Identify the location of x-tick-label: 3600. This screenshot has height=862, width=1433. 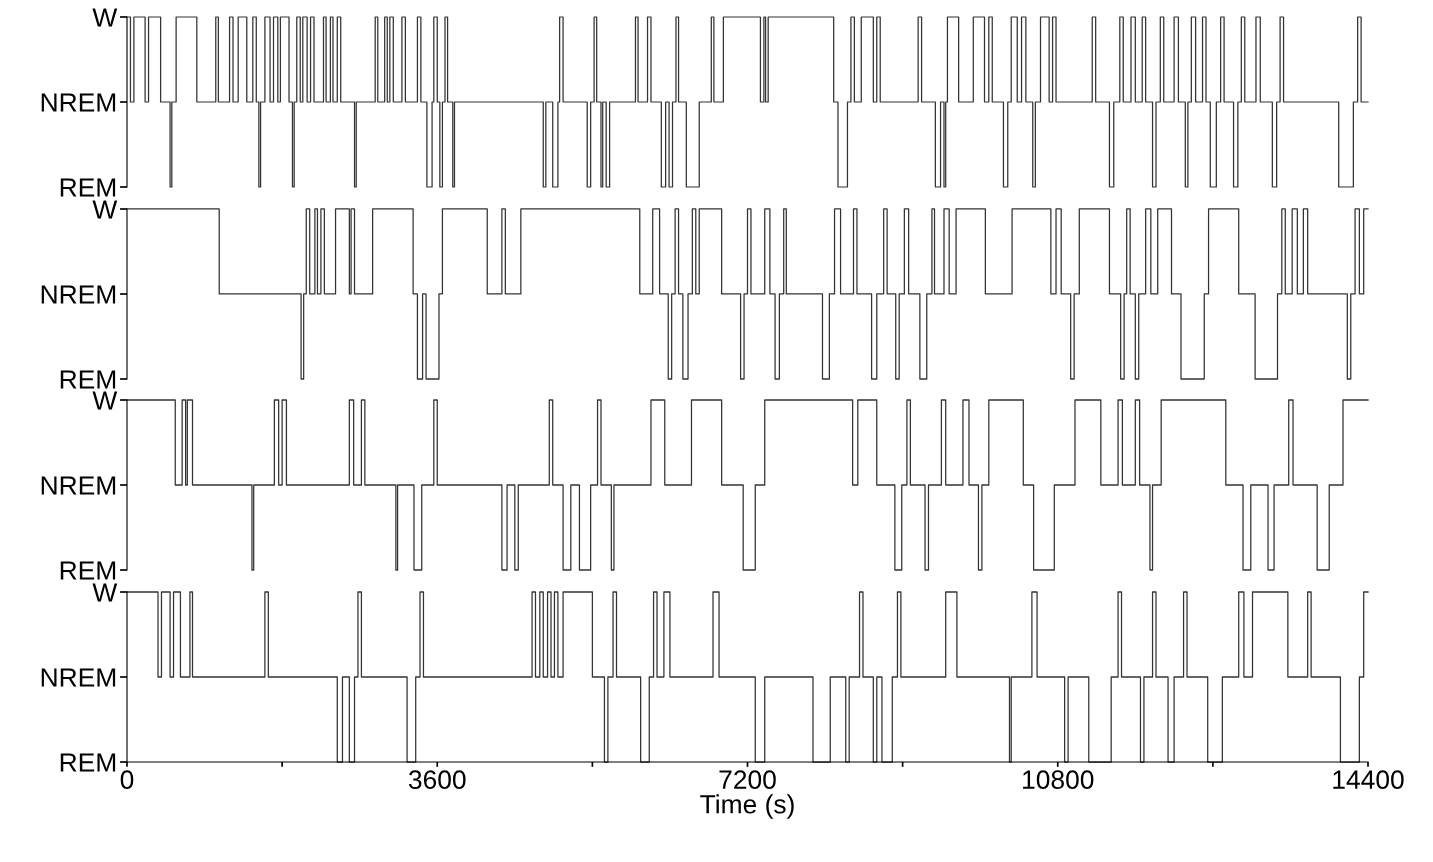
(437, 780).